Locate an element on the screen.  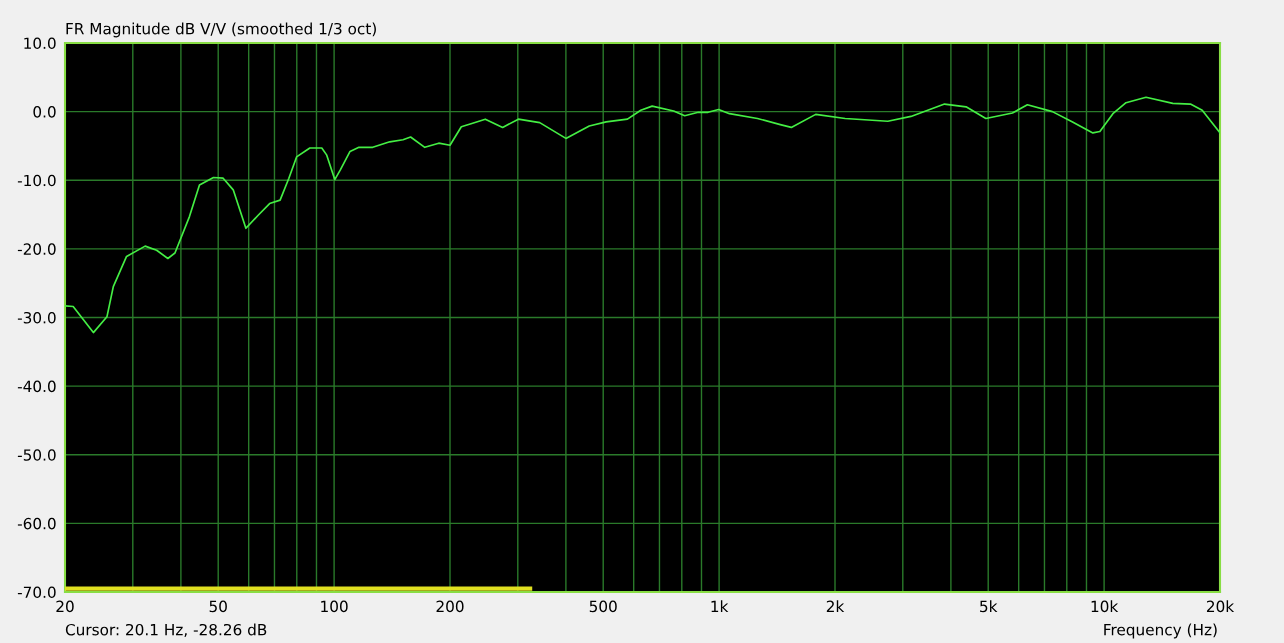
x-tick-label: 20 is located at coordinates (65, 606).